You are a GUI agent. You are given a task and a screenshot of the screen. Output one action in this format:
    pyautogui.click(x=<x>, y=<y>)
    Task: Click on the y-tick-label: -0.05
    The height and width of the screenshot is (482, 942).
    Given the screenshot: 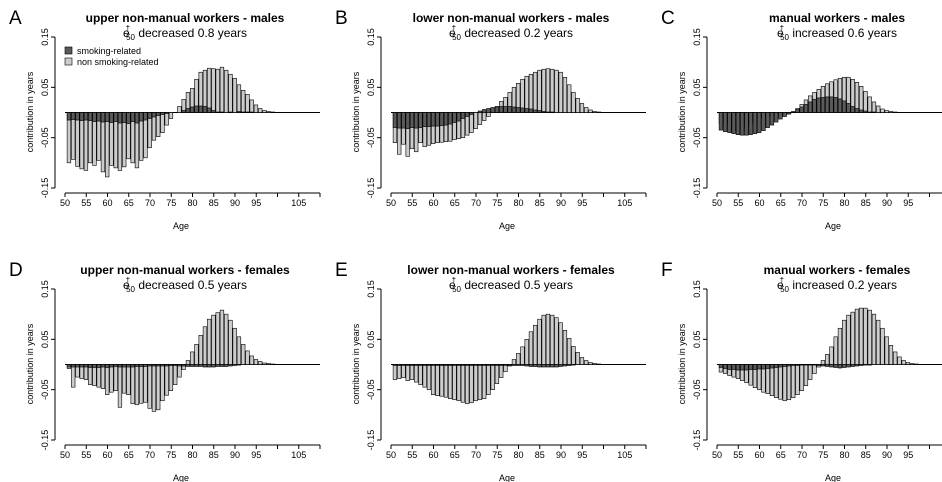 What is the action you would take?
    pyautogui.click(x=697, y=137)
    